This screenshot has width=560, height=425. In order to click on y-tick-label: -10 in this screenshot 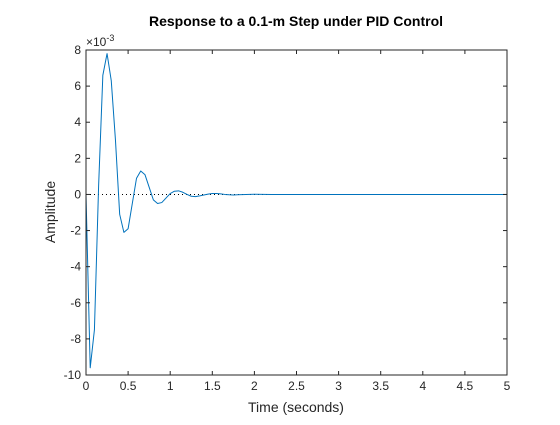, I will do `click(73, 375)`.